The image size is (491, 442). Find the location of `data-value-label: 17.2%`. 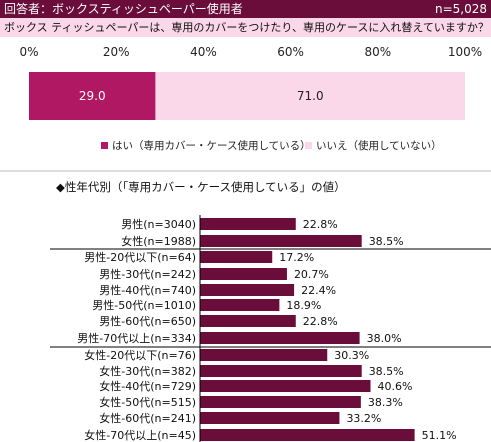

data-value-label: 17.2% is located at coordinates (296, 257).